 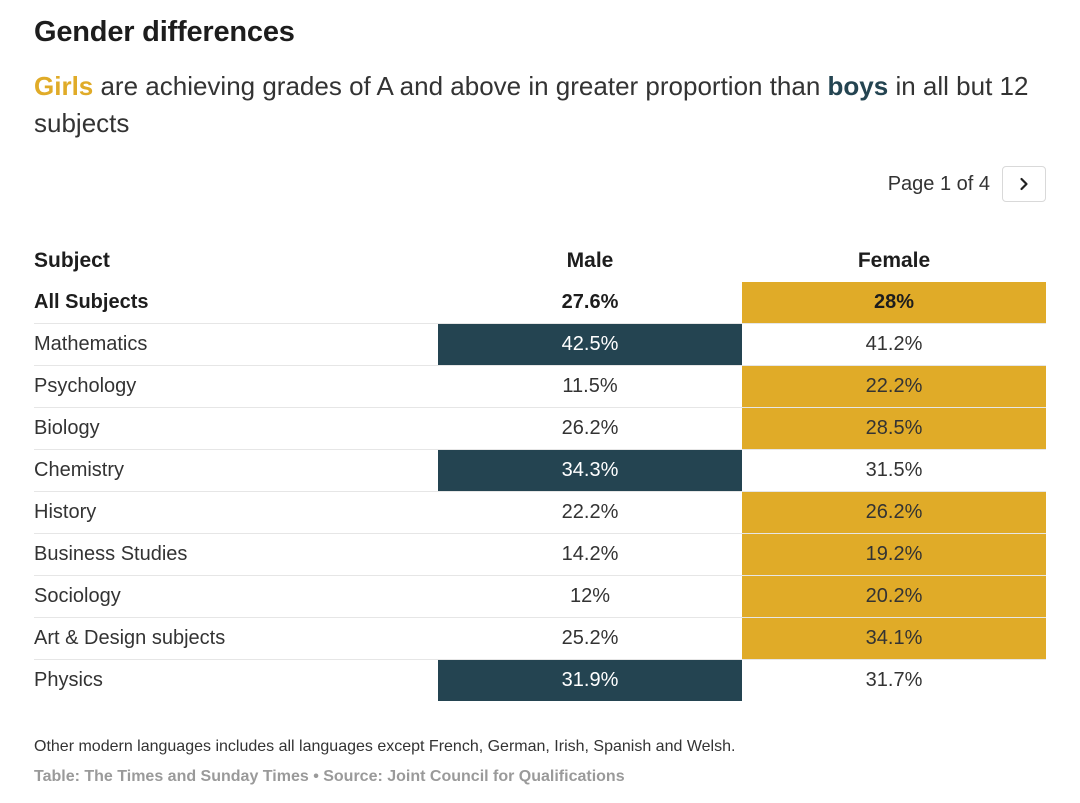 I want to click on cell-female: 31.7%, so click(x=894, y=680).